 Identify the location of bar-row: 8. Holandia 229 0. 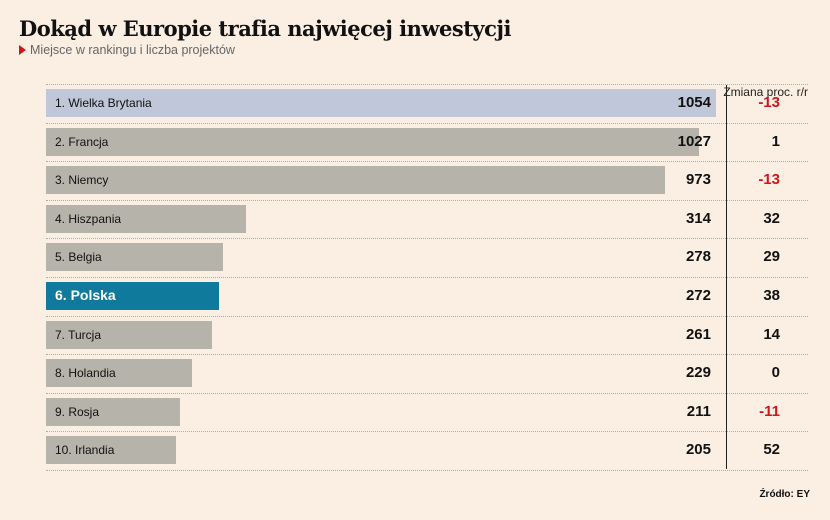
(427, 373).